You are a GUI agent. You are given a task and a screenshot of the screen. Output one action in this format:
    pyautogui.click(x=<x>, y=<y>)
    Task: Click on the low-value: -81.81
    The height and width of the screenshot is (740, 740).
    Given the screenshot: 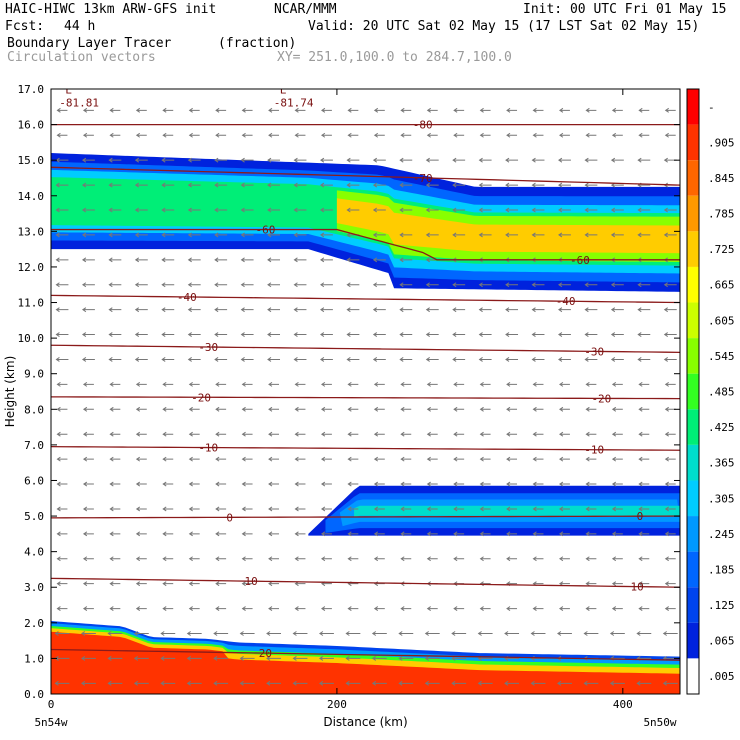 What is the action you would take?
    pyautogui.click(x=79, y=103)
    